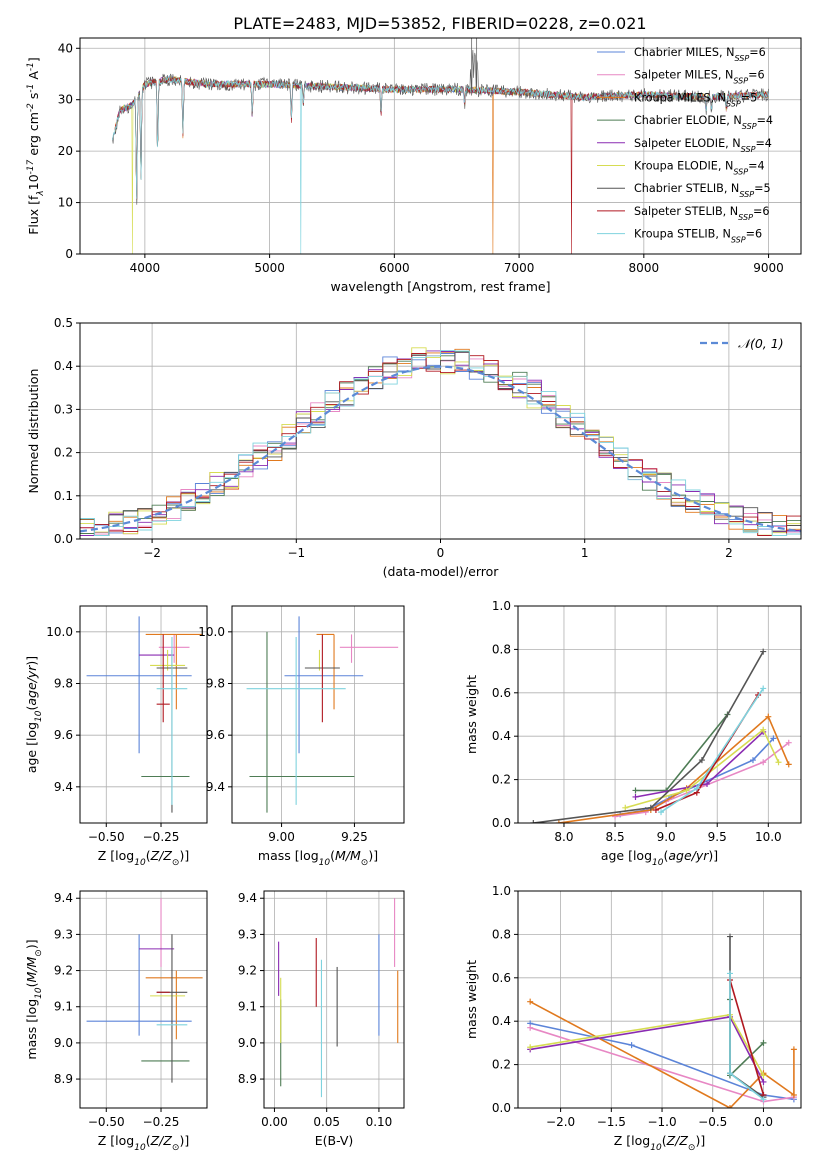 This screenshot has width=819, height=1170. What do you see at coordinates (394, 268) in the screenshot?
I see `spectrum-xtick-label: 6000` at bounding box center [394, 268].